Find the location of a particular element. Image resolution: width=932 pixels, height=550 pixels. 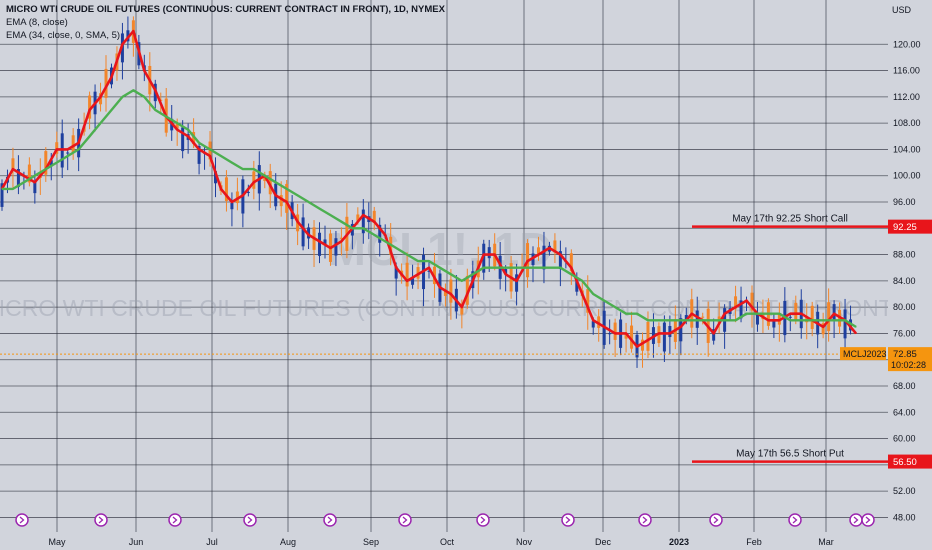

x-tick-label: Oct is located at coordinates (447, 542).